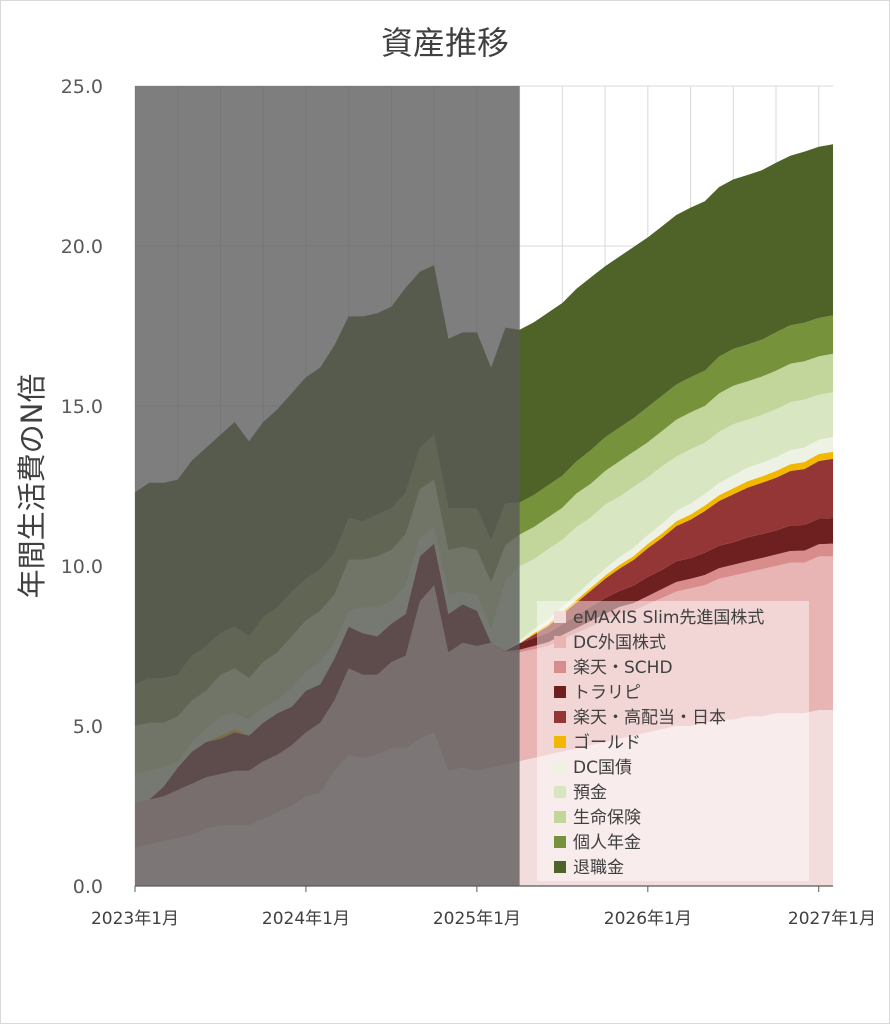 Image resolution: width=890 pixels, height=1024 pixels. I want to click on x-tick-label: 2025年1月, so click(477, 919).